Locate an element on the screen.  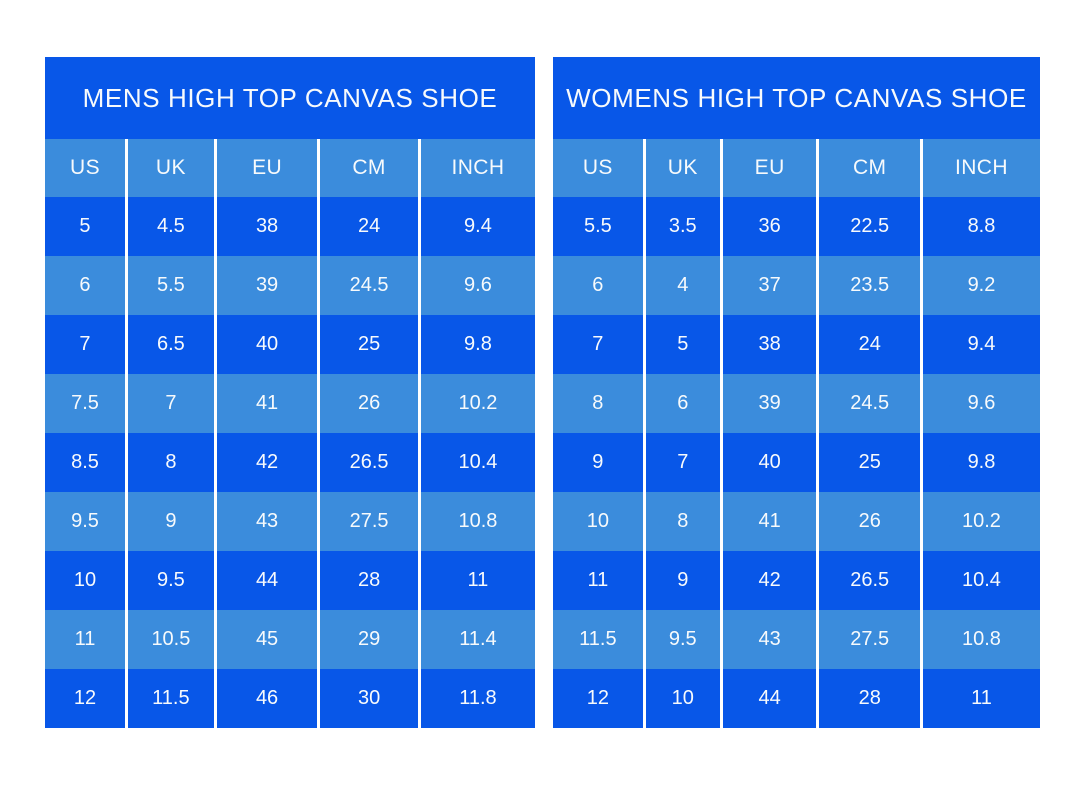
size-cell: 7.5 is located at coordinates (85, 403).